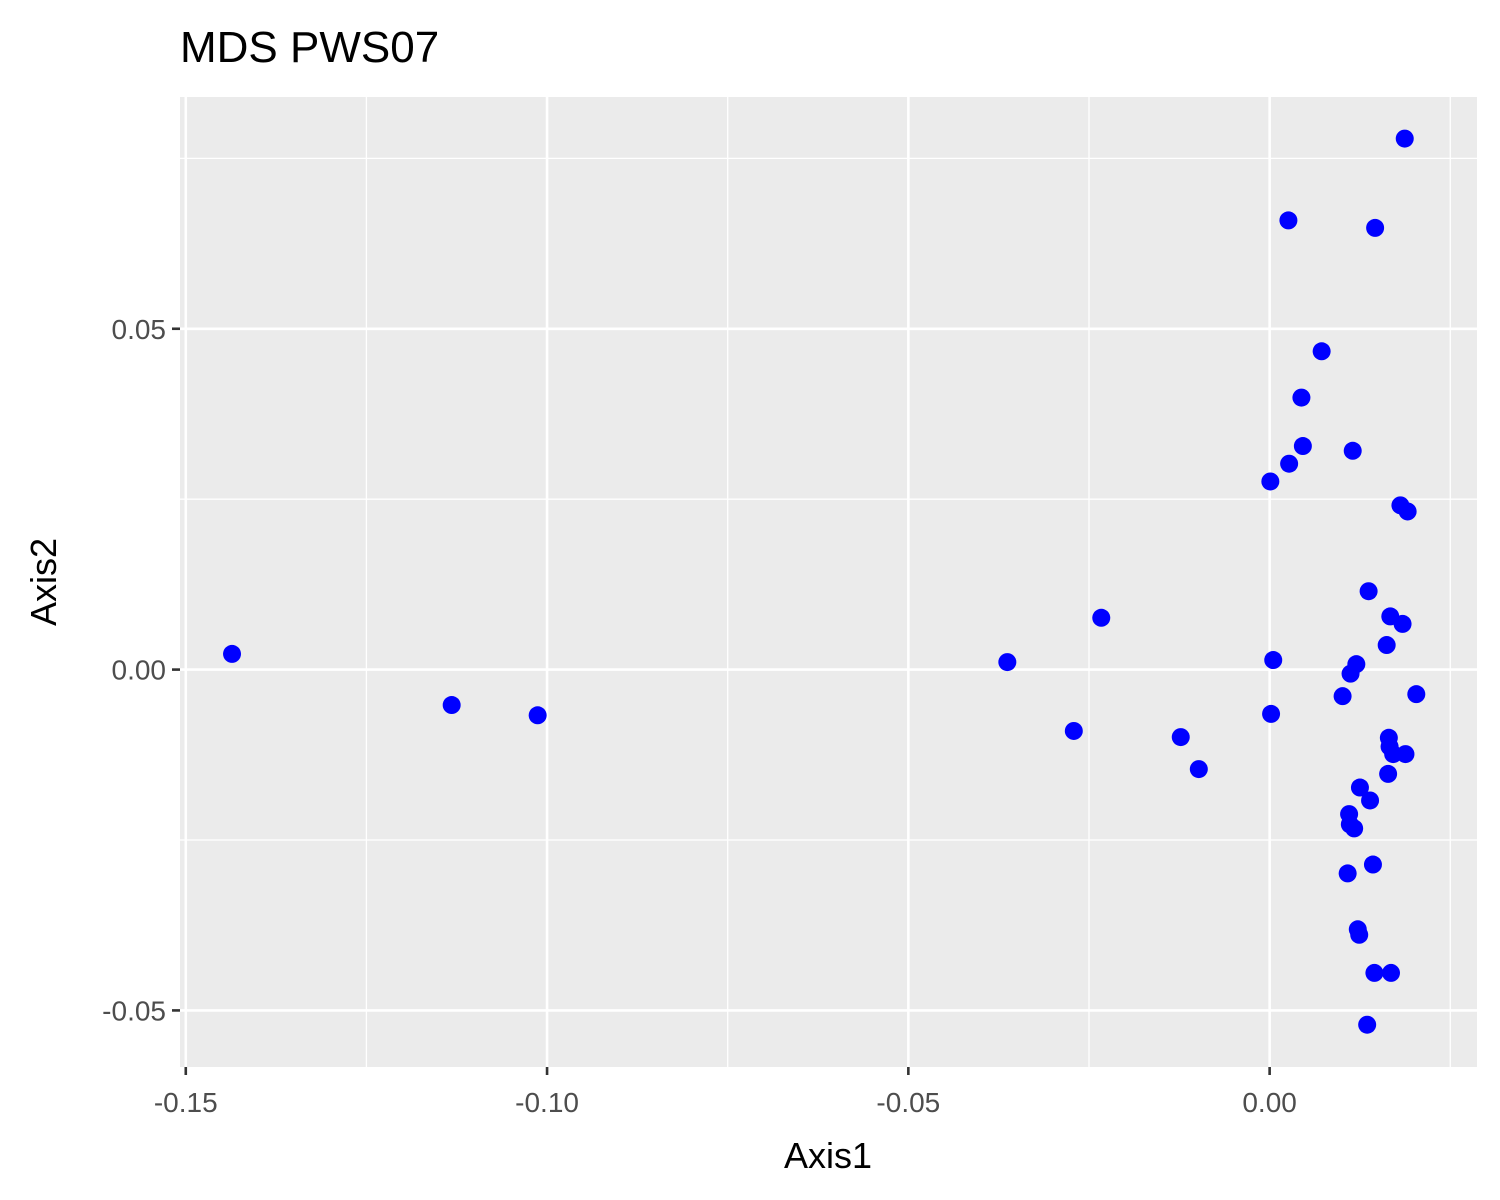 The image size is (1500, 1200). What do you see at coordinates (908, 1102) in the screenshot?
I see `x-tick-label: -0.05` at bounding box center [908, 1102].